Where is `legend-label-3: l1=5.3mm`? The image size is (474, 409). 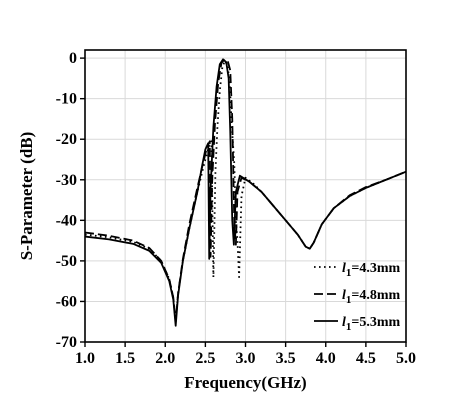
legend-label-3: l1=5.3mm is located at coordinates (371, 324).